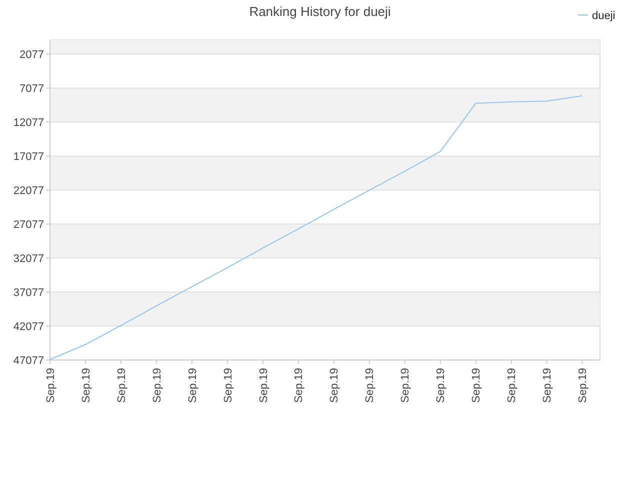 Image resolution: width=640 pixels, height=480 pixels. Describe the element at coordinates (32, 88) in the screenshot. I see `y-tick-label: 7077` at that location.